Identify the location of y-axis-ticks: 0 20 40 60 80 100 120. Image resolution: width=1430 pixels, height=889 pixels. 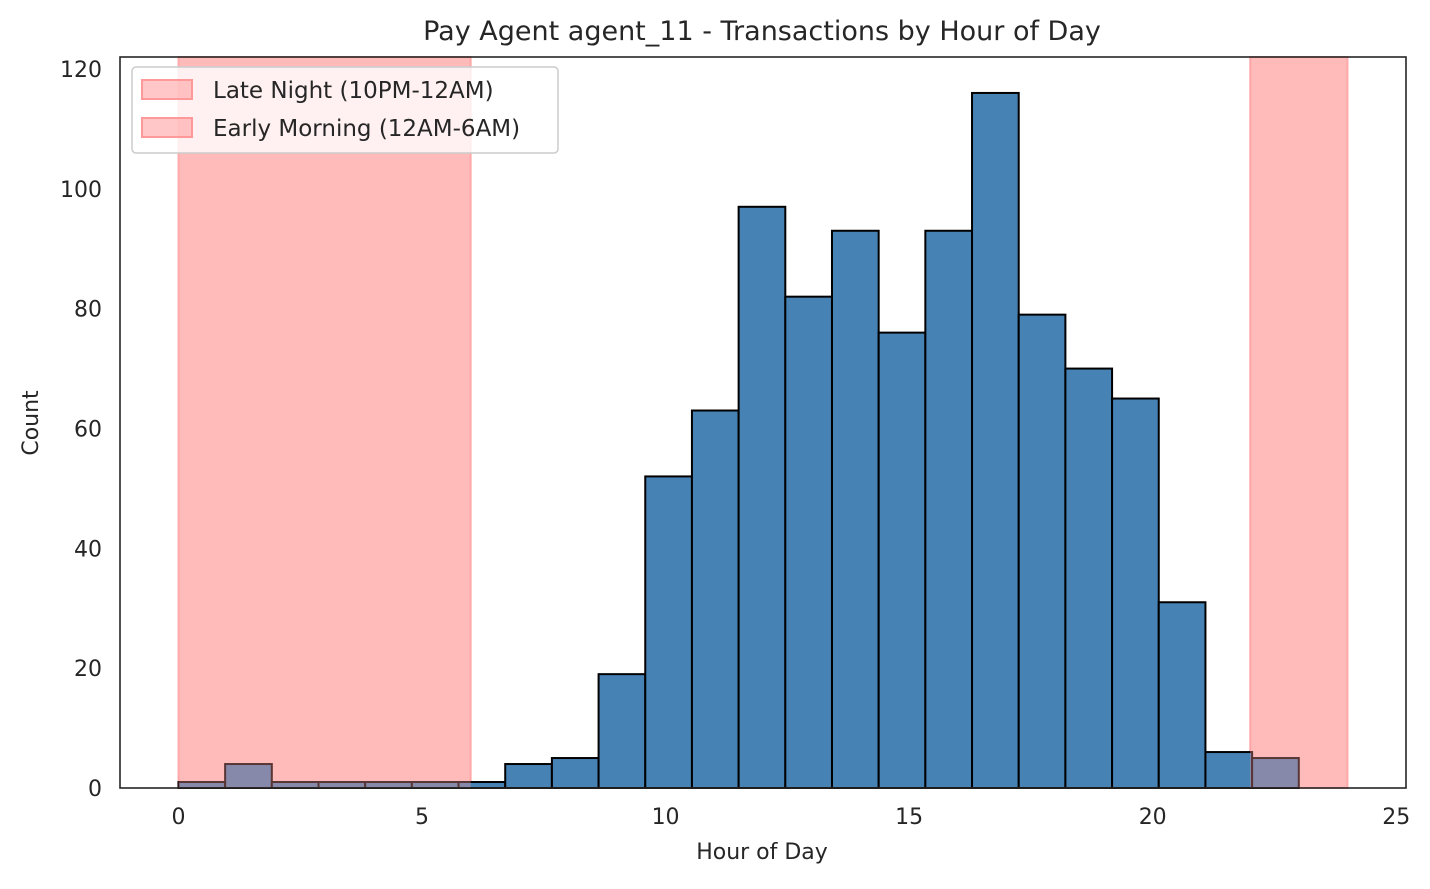
(81, 430).